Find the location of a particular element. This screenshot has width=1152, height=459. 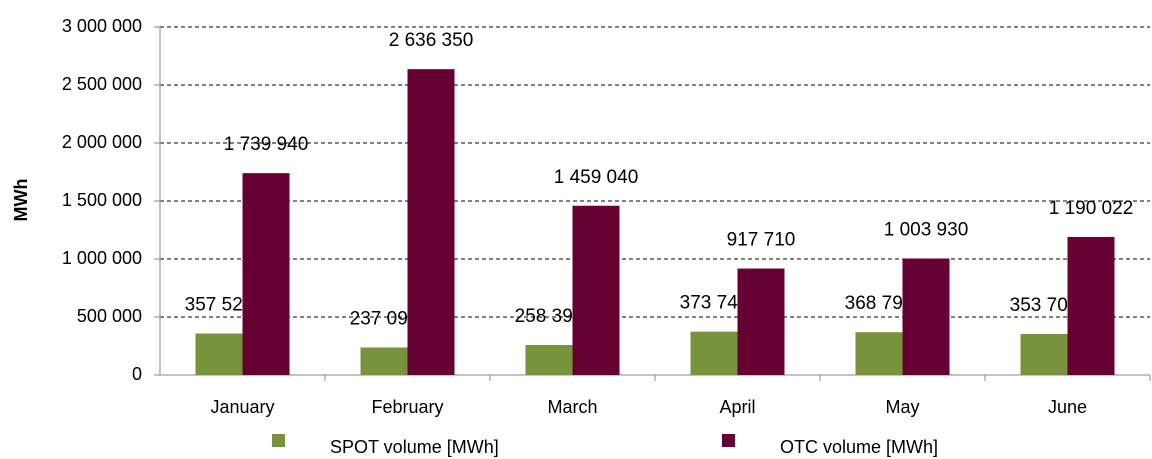

x-tick-label: January is located at coordinates (242, 407).